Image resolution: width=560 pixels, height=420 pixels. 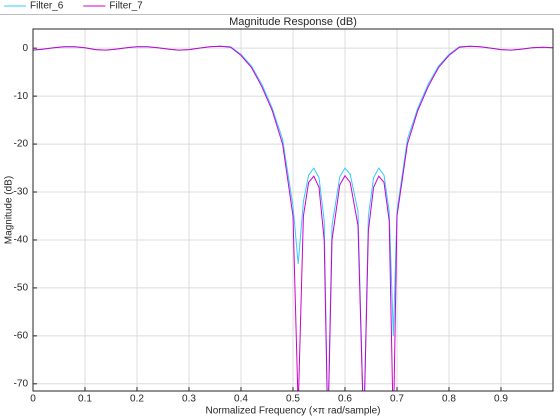 What do you see at coordinates (73, 6) in the screenshot?
I see `legend: Filter_6 Filter_7` at bounding box center [73, 6].